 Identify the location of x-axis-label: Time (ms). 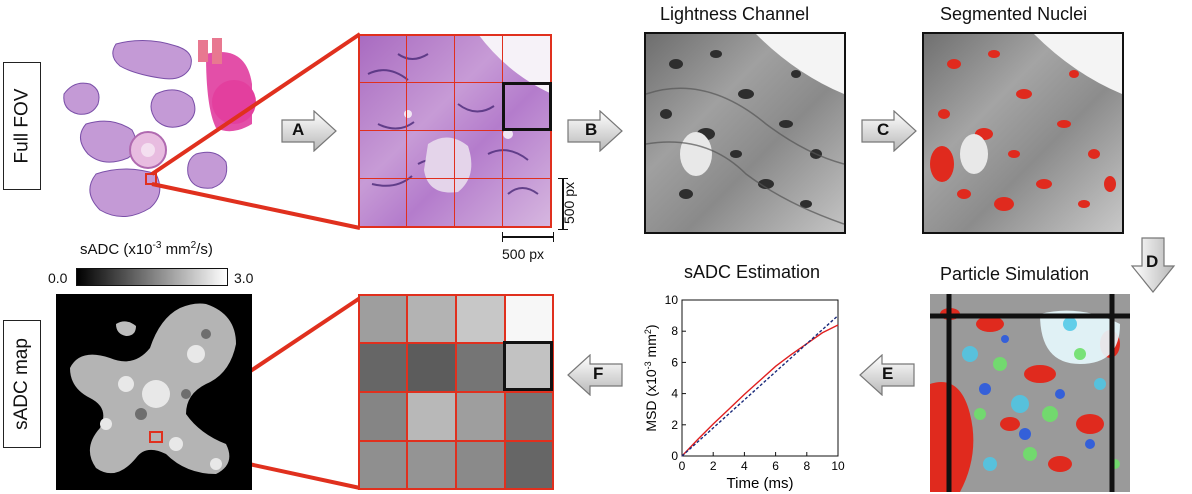
(760, 483).